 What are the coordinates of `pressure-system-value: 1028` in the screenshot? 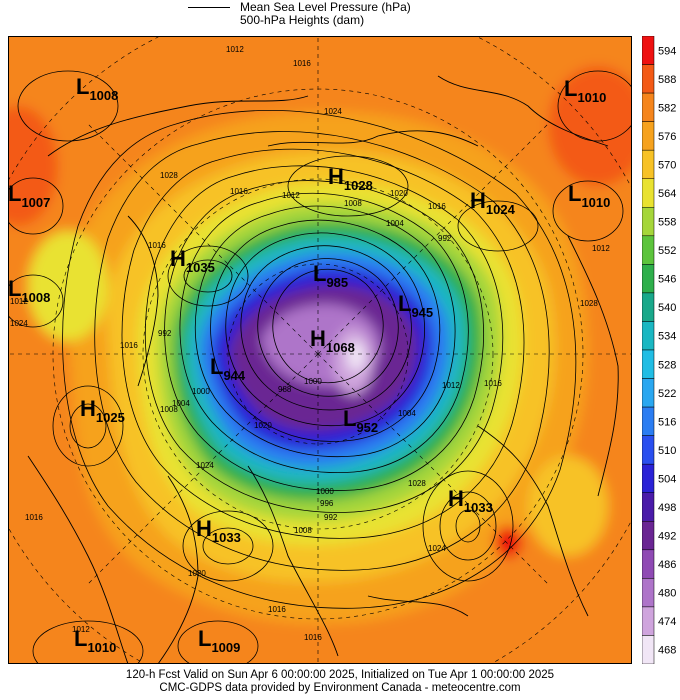 It's located at (358, 185).